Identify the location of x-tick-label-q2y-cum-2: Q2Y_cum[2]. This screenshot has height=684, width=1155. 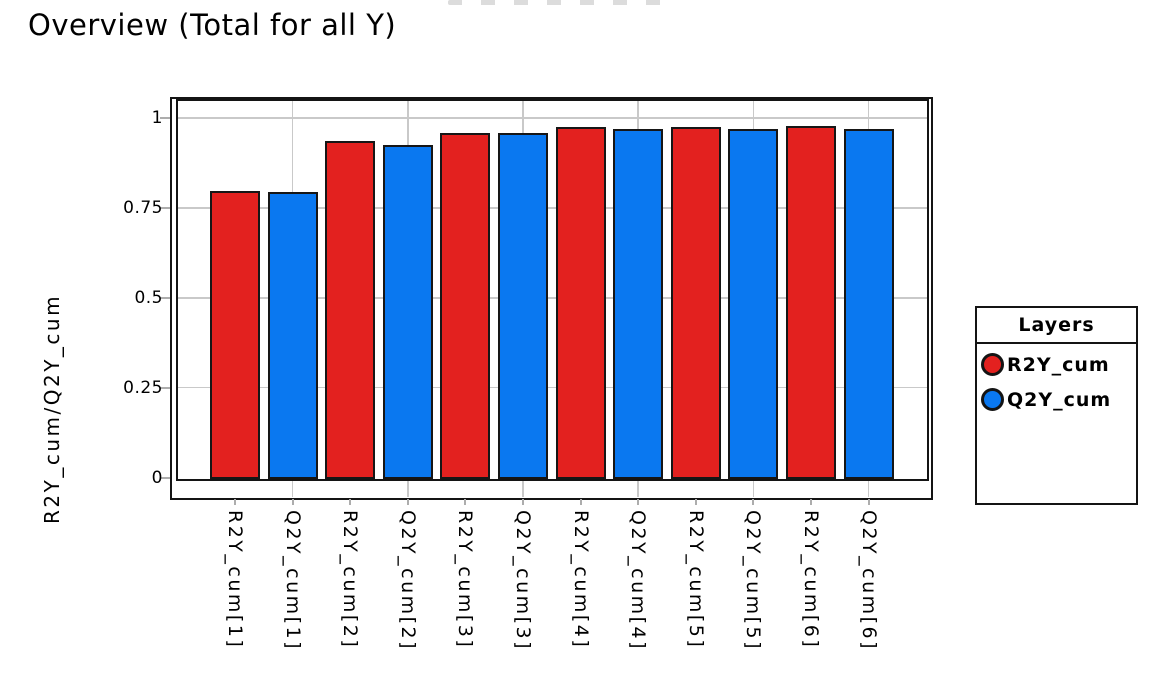
(407, 581).